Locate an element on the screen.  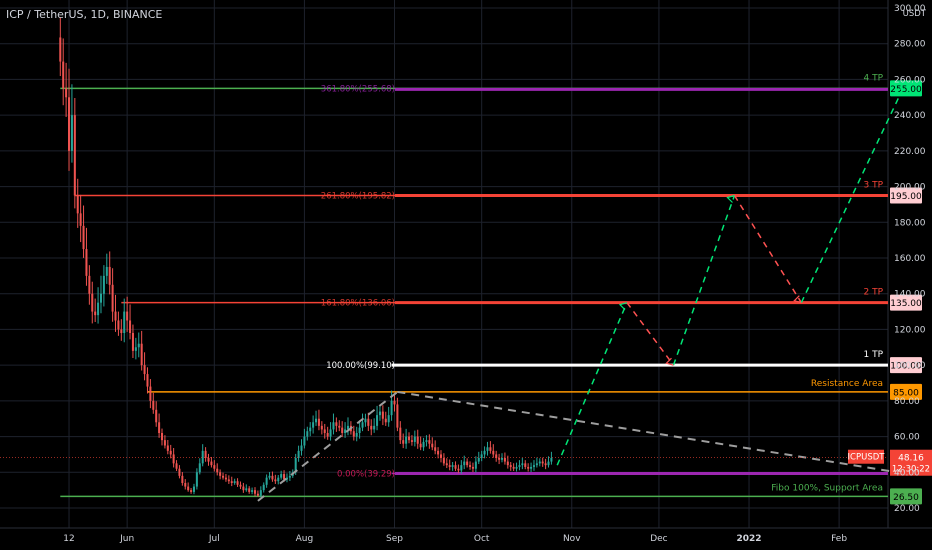
x-tick-label: Feb is located at coordinates (839, 539).